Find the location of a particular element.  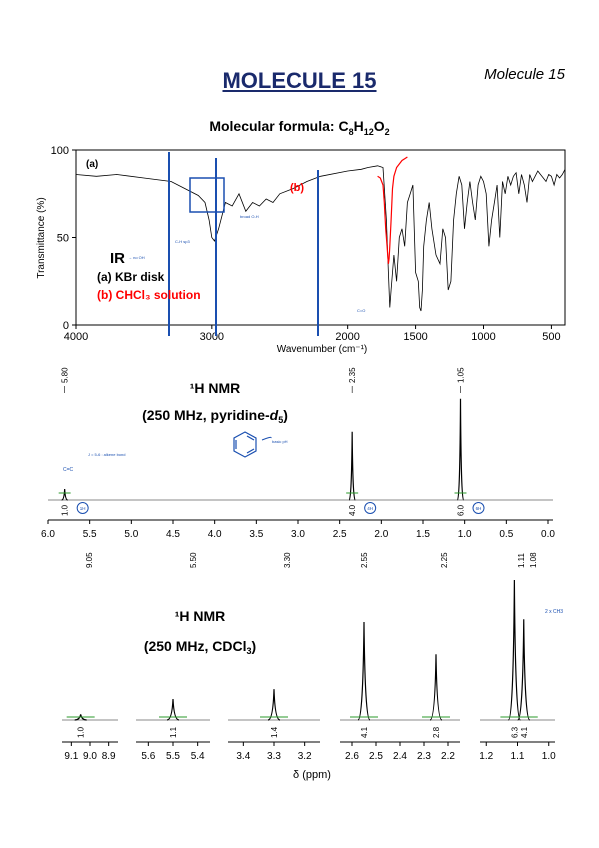

molecular-formula: Molecular formula: C8H12O2 is located at coordinates (299, 127).